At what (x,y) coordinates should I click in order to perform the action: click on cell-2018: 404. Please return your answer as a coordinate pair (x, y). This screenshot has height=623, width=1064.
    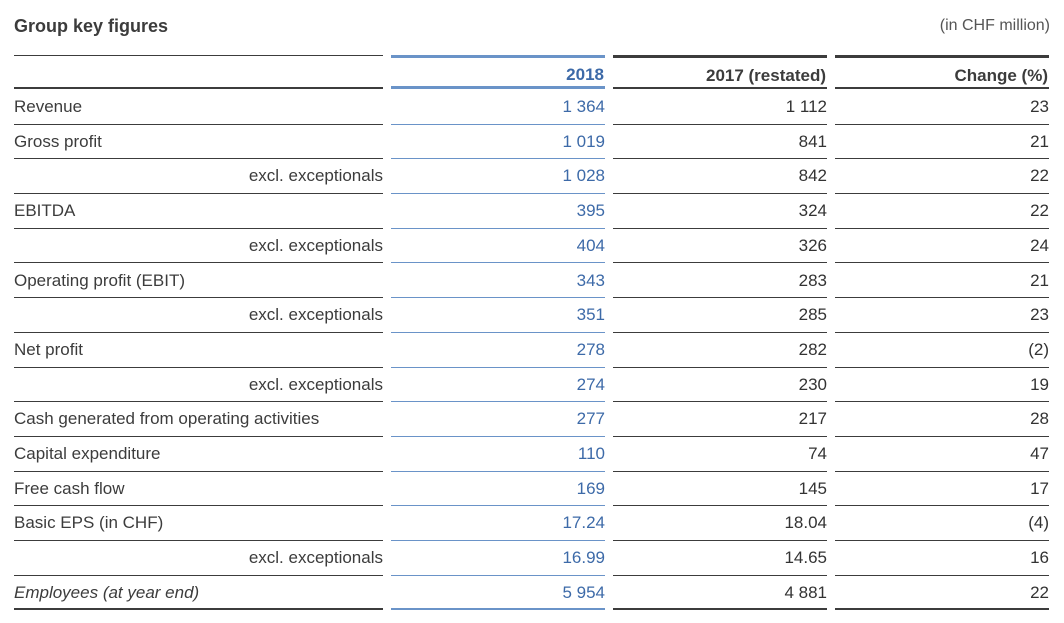
    Looking at the image, I should click on (498, 246).